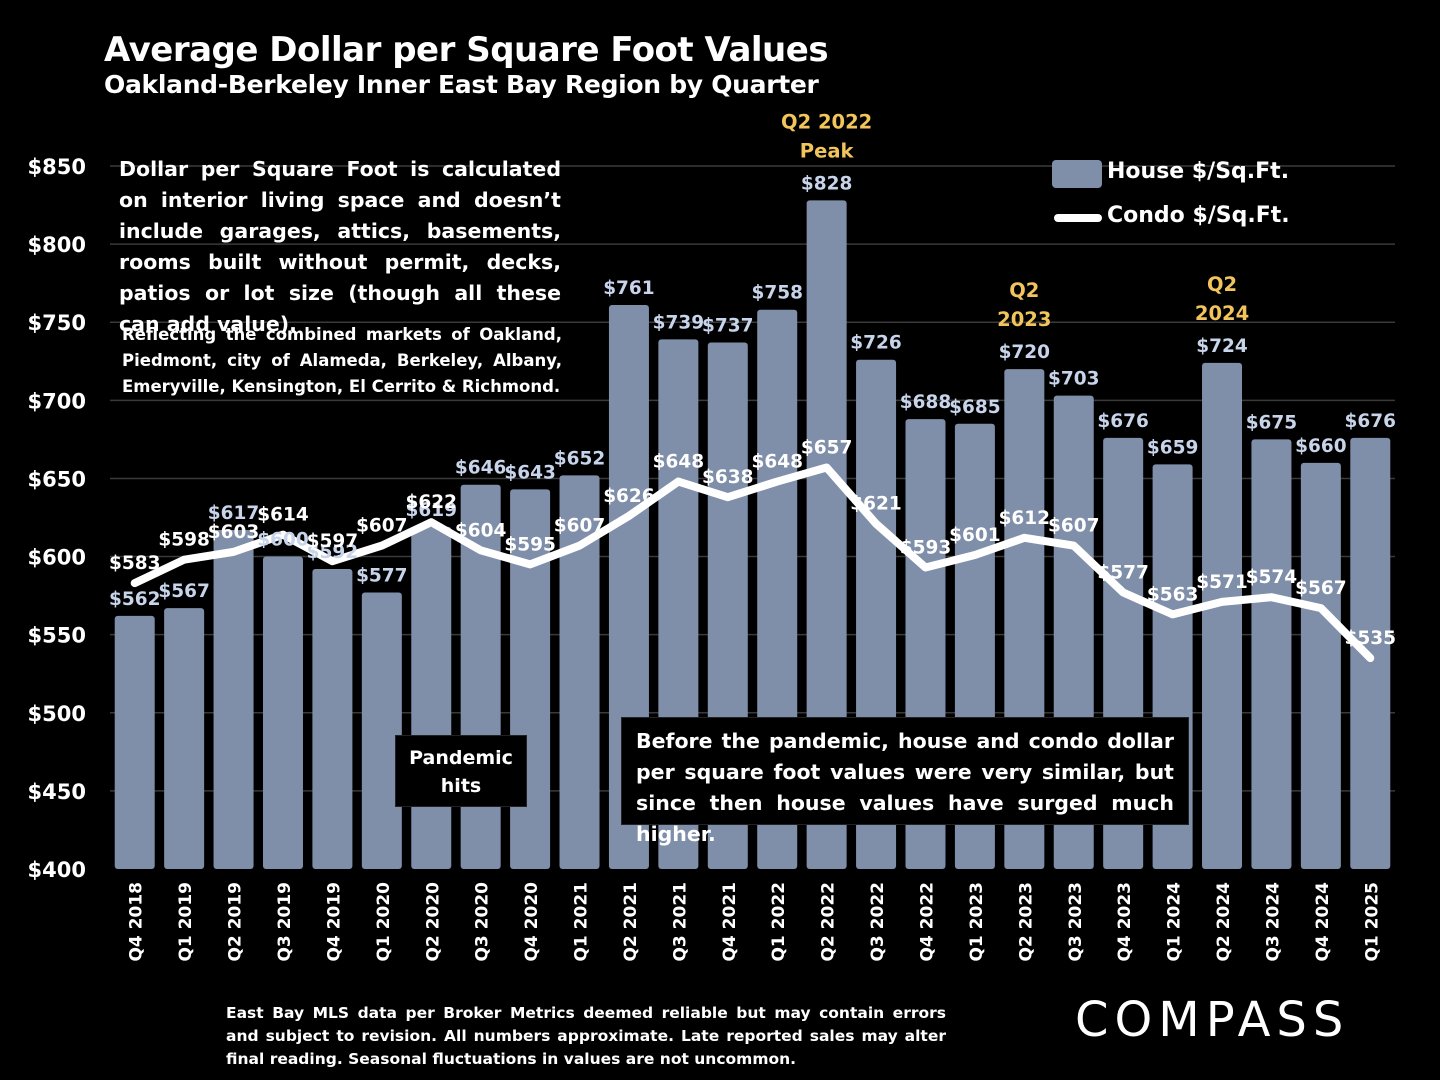 This screenshot has width=1440, height=1080. What do you see at coordinates (57, 870) in the screenshot?
I see `y-tick-label: $400` at bounding box center [57, 870].